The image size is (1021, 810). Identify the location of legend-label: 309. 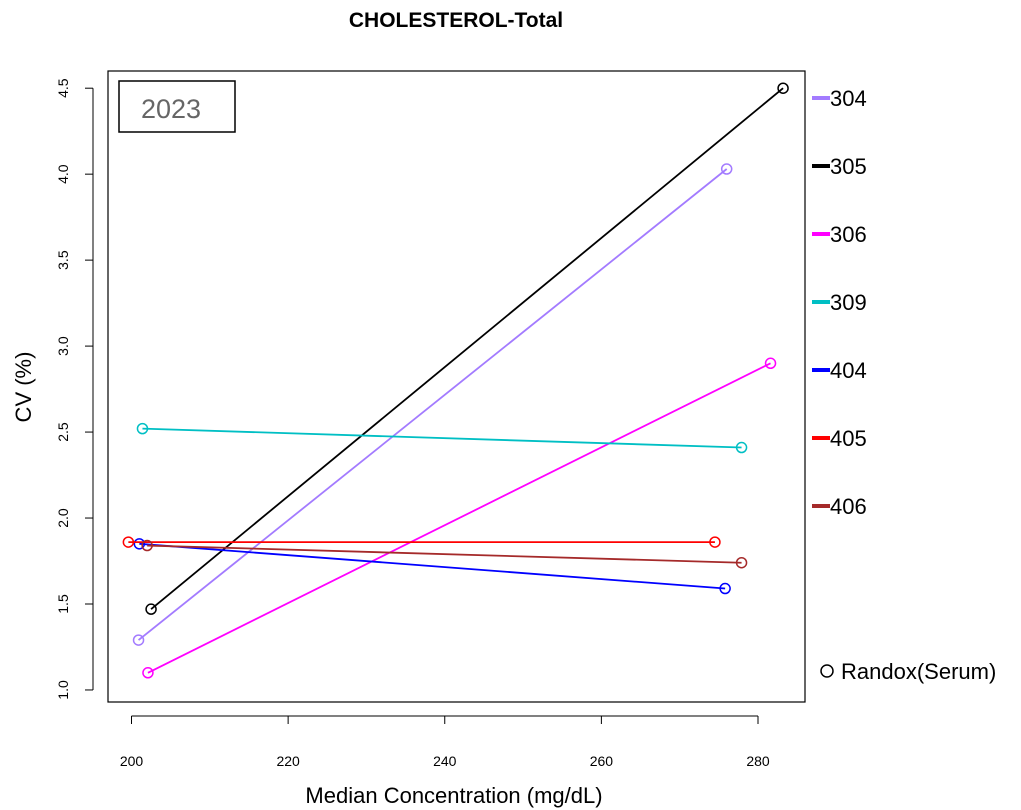
(848, 302).